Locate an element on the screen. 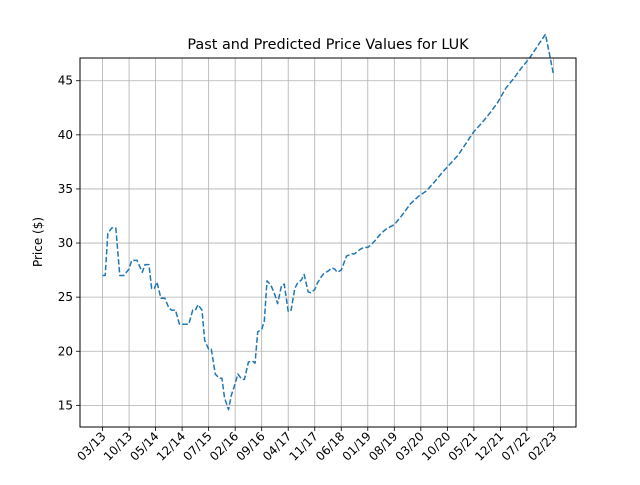 The width and height of the screenshot is (640, 485). y-tick-label: 45 is located at coordinates (65, 81).